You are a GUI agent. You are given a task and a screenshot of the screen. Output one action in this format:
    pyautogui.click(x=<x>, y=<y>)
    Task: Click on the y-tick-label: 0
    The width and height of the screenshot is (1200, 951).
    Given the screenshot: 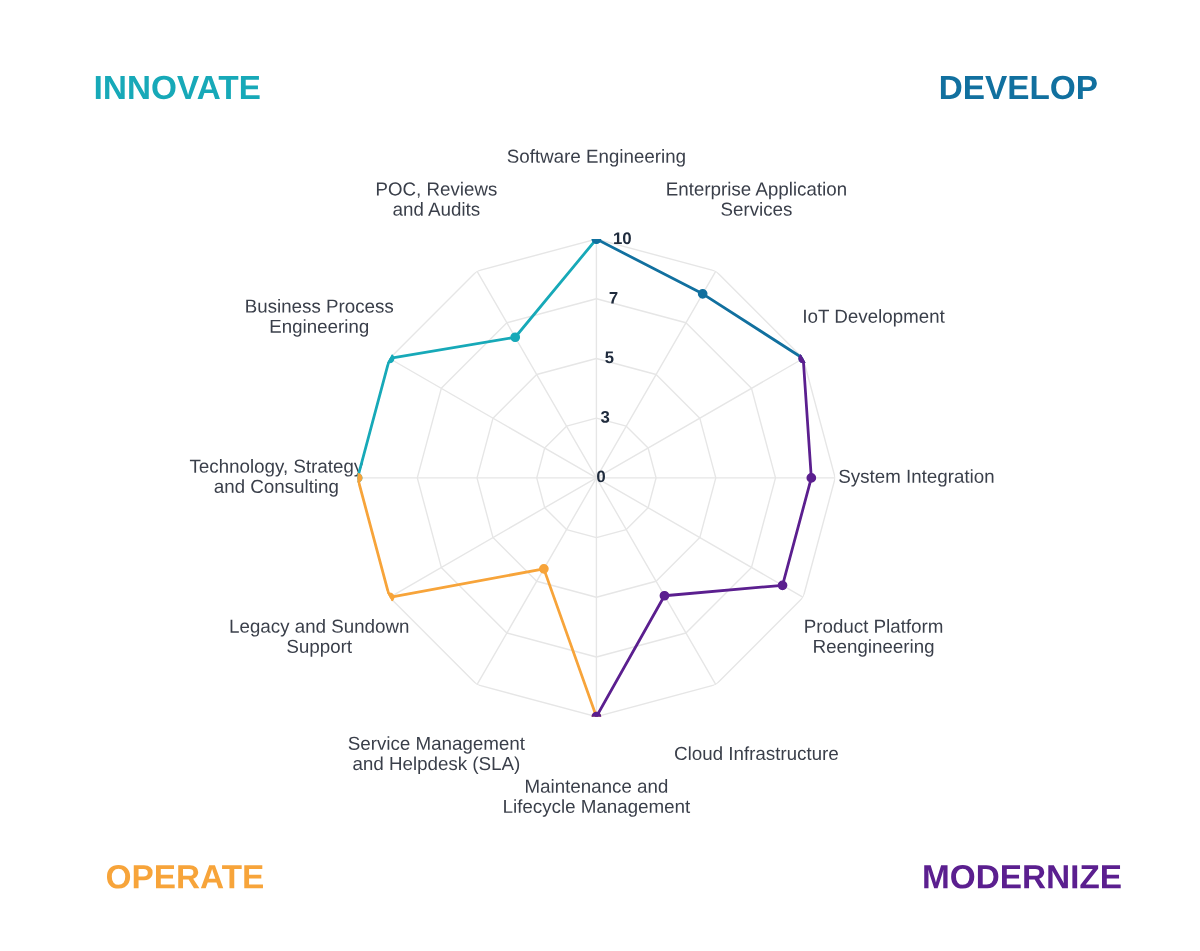 What is the action you would take?
    pyautogui.click(x=601, y=476)
    